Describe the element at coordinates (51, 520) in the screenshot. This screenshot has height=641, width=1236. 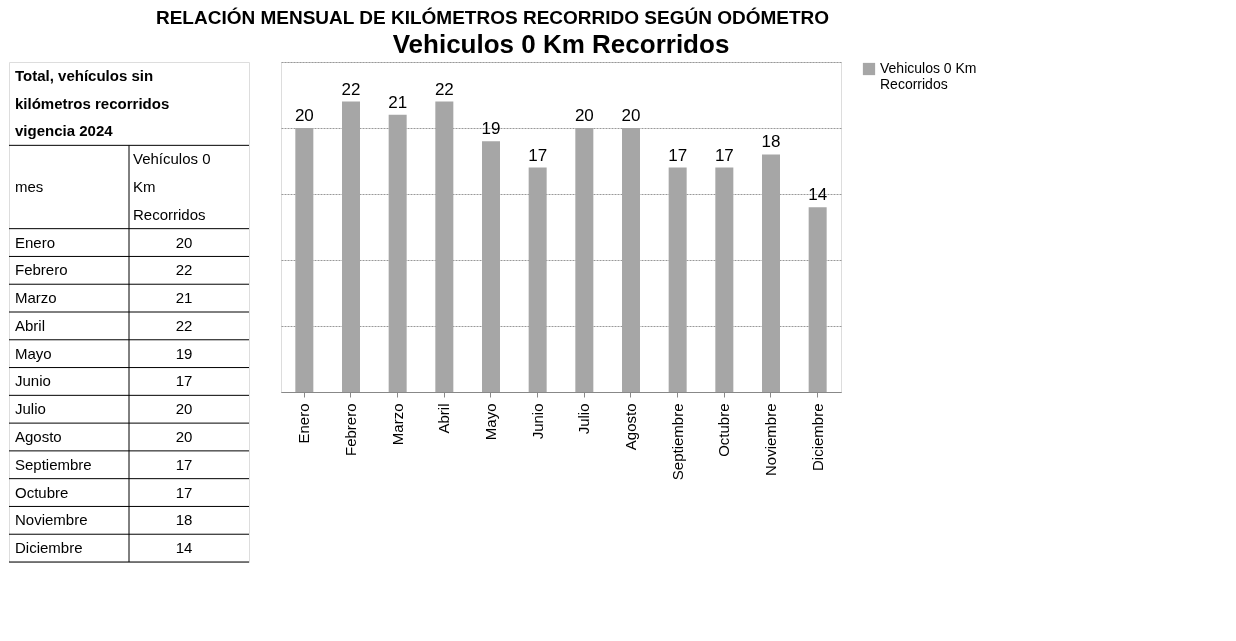
I see `category-label: Noviembre` at that location.